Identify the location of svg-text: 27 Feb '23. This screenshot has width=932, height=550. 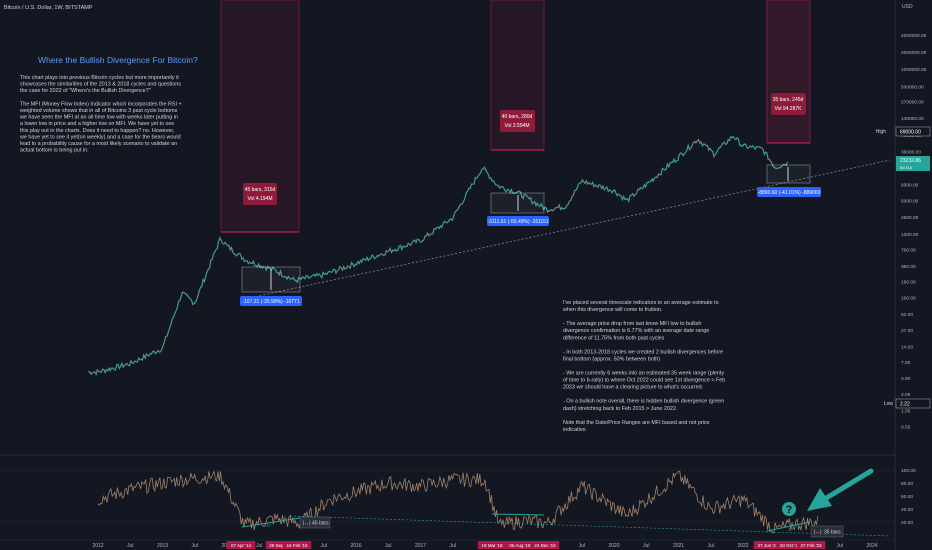
(811, 545).